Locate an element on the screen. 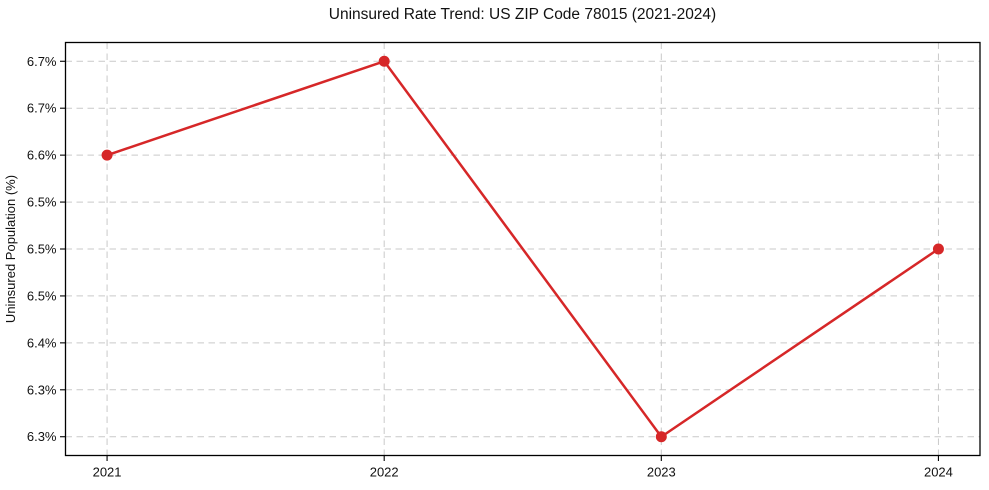  y-axis-label: Uninsured Population (%) is located at coordinates (10, 249).